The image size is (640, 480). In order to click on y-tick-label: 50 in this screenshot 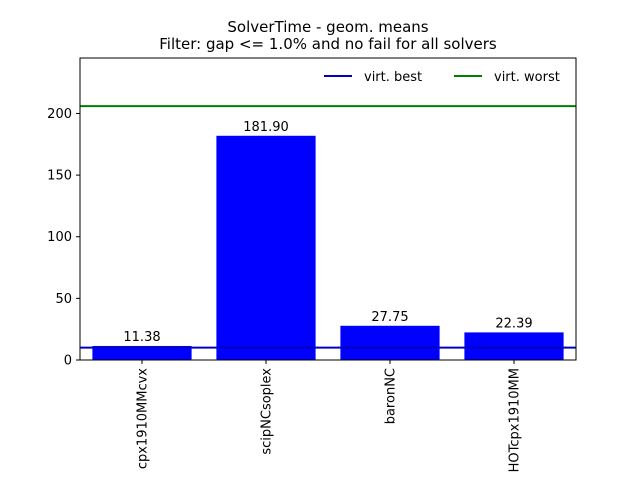, I will do `click(63, 299)`.